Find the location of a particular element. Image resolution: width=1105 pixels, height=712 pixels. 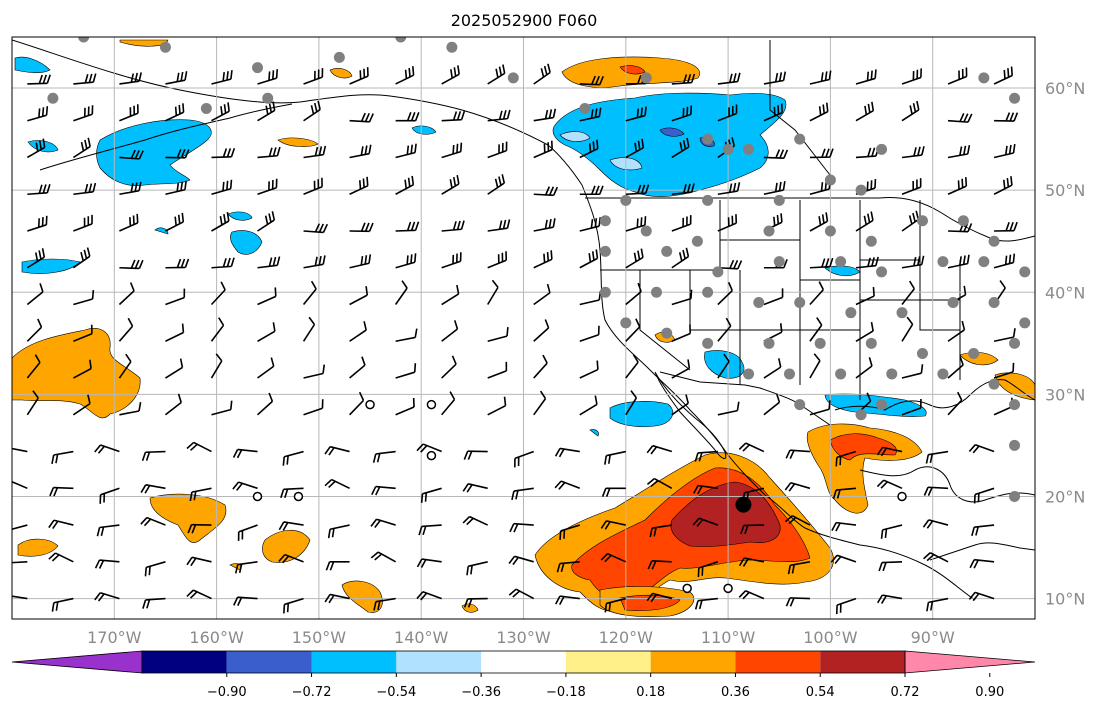

colorbar-extend-low is located at coordinates (77, 662).